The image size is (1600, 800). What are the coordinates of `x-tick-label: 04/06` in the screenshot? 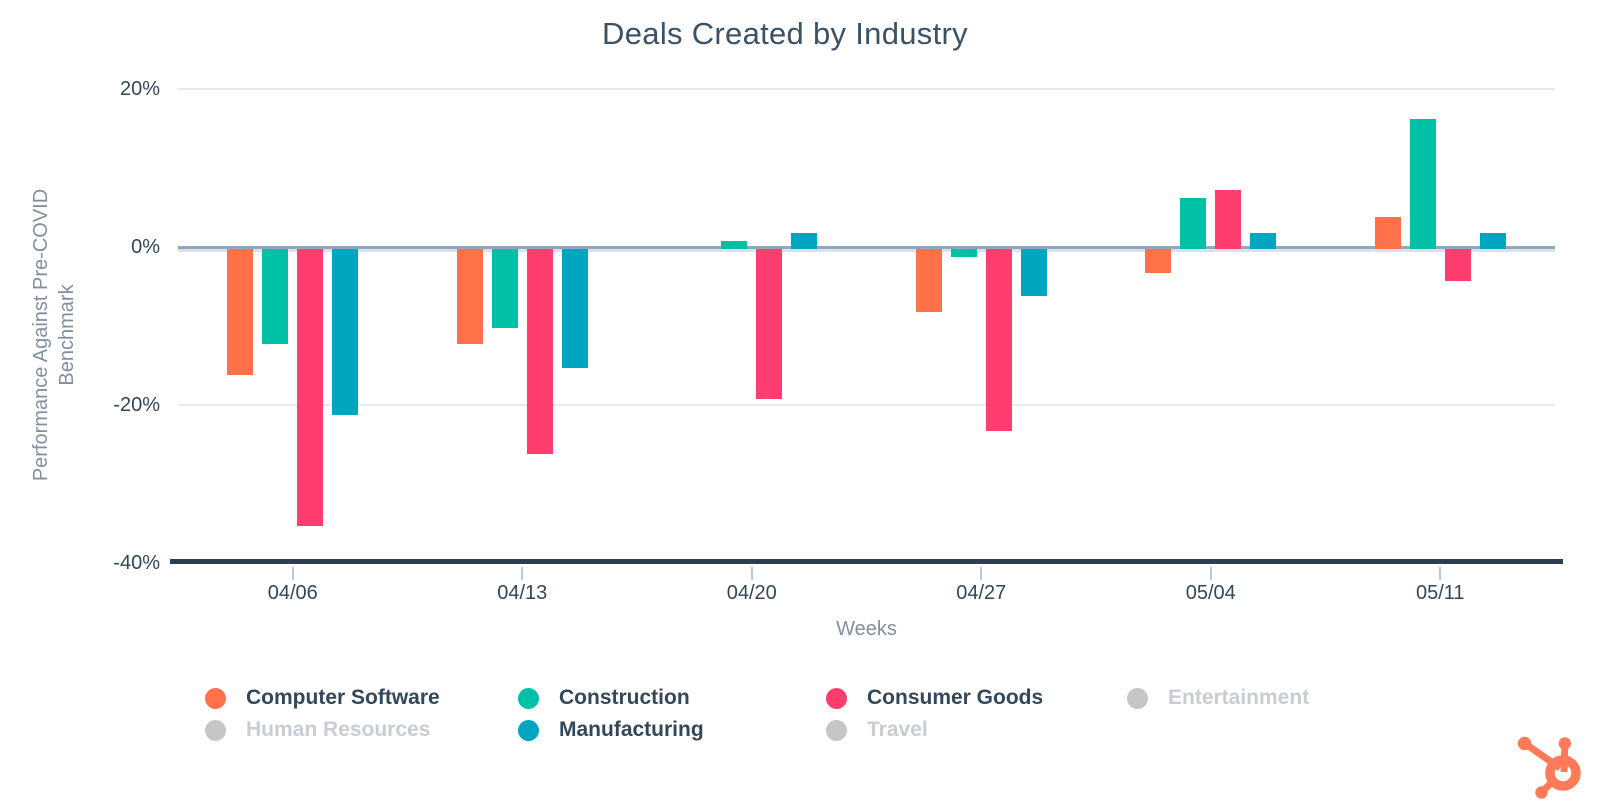 It's located at (292, 593).